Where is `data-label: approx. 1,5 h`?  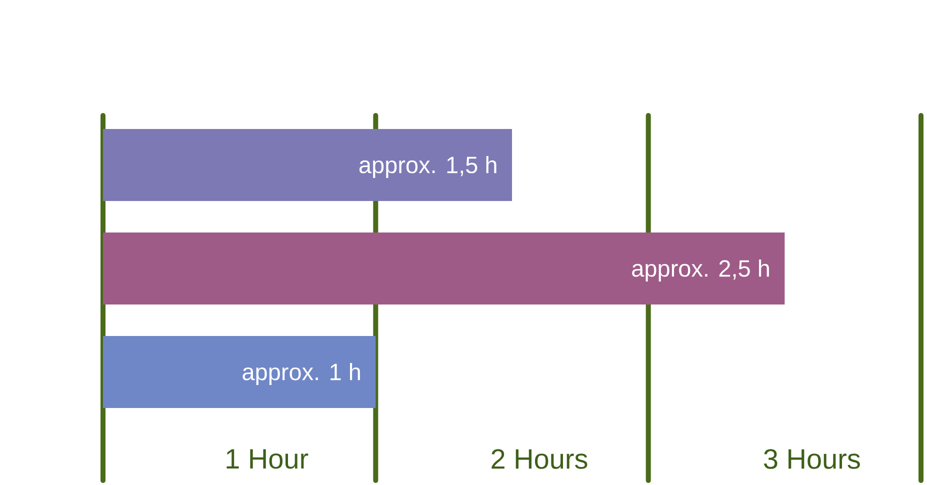
data-label: approx. 1,5 h is located at coordinates (427, 167).